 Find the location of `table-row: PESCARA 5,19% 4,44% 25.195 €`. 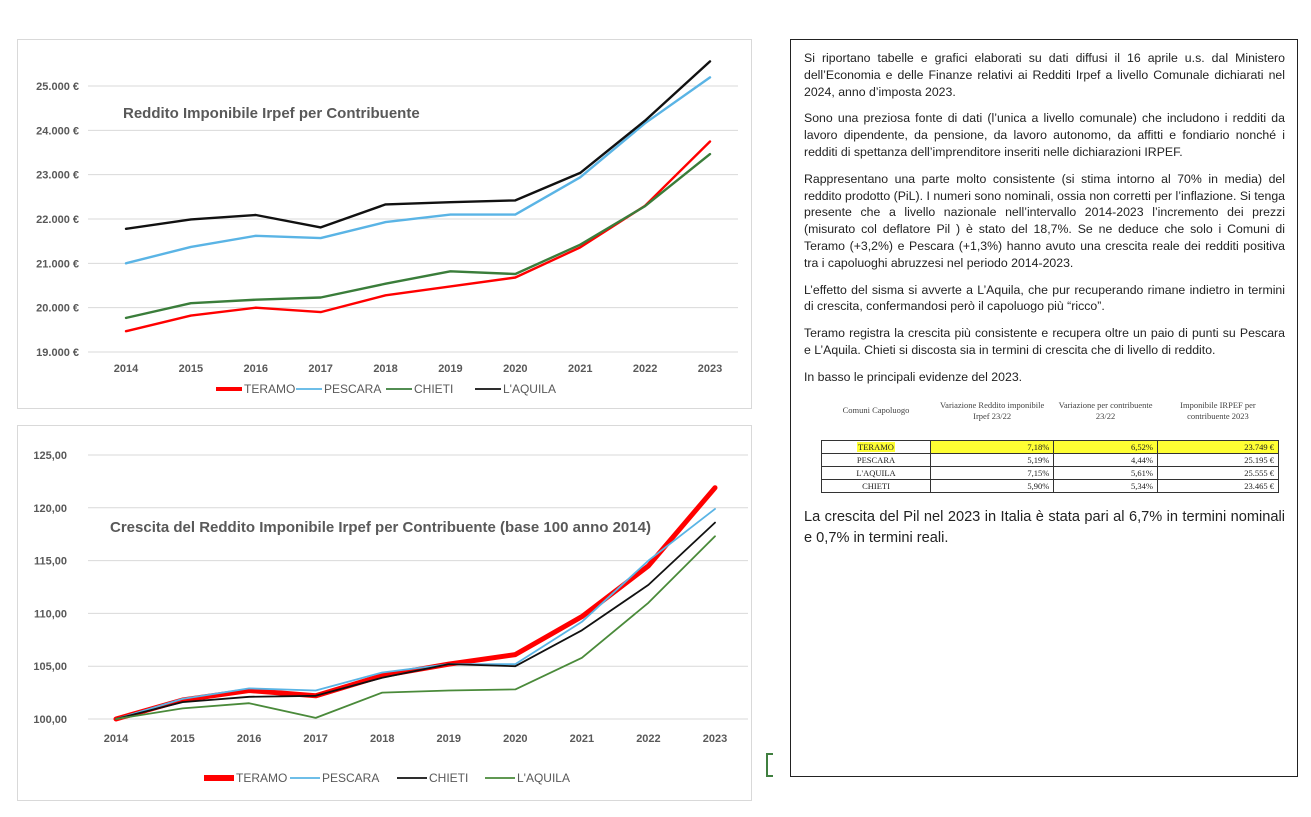

table-row: PESCARA 5,19% 4,44% 25.195 € is located at coordinates (1050, 459).